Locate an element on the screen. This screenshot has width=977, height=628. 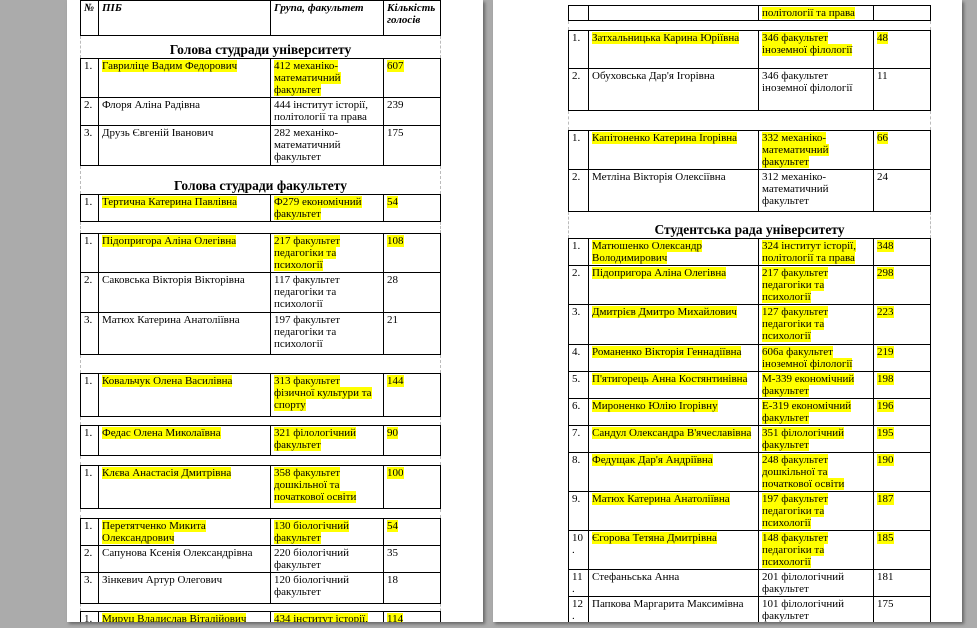
cell: Саковська Вікторія Вікторівна is located at coordinates (184, 292).